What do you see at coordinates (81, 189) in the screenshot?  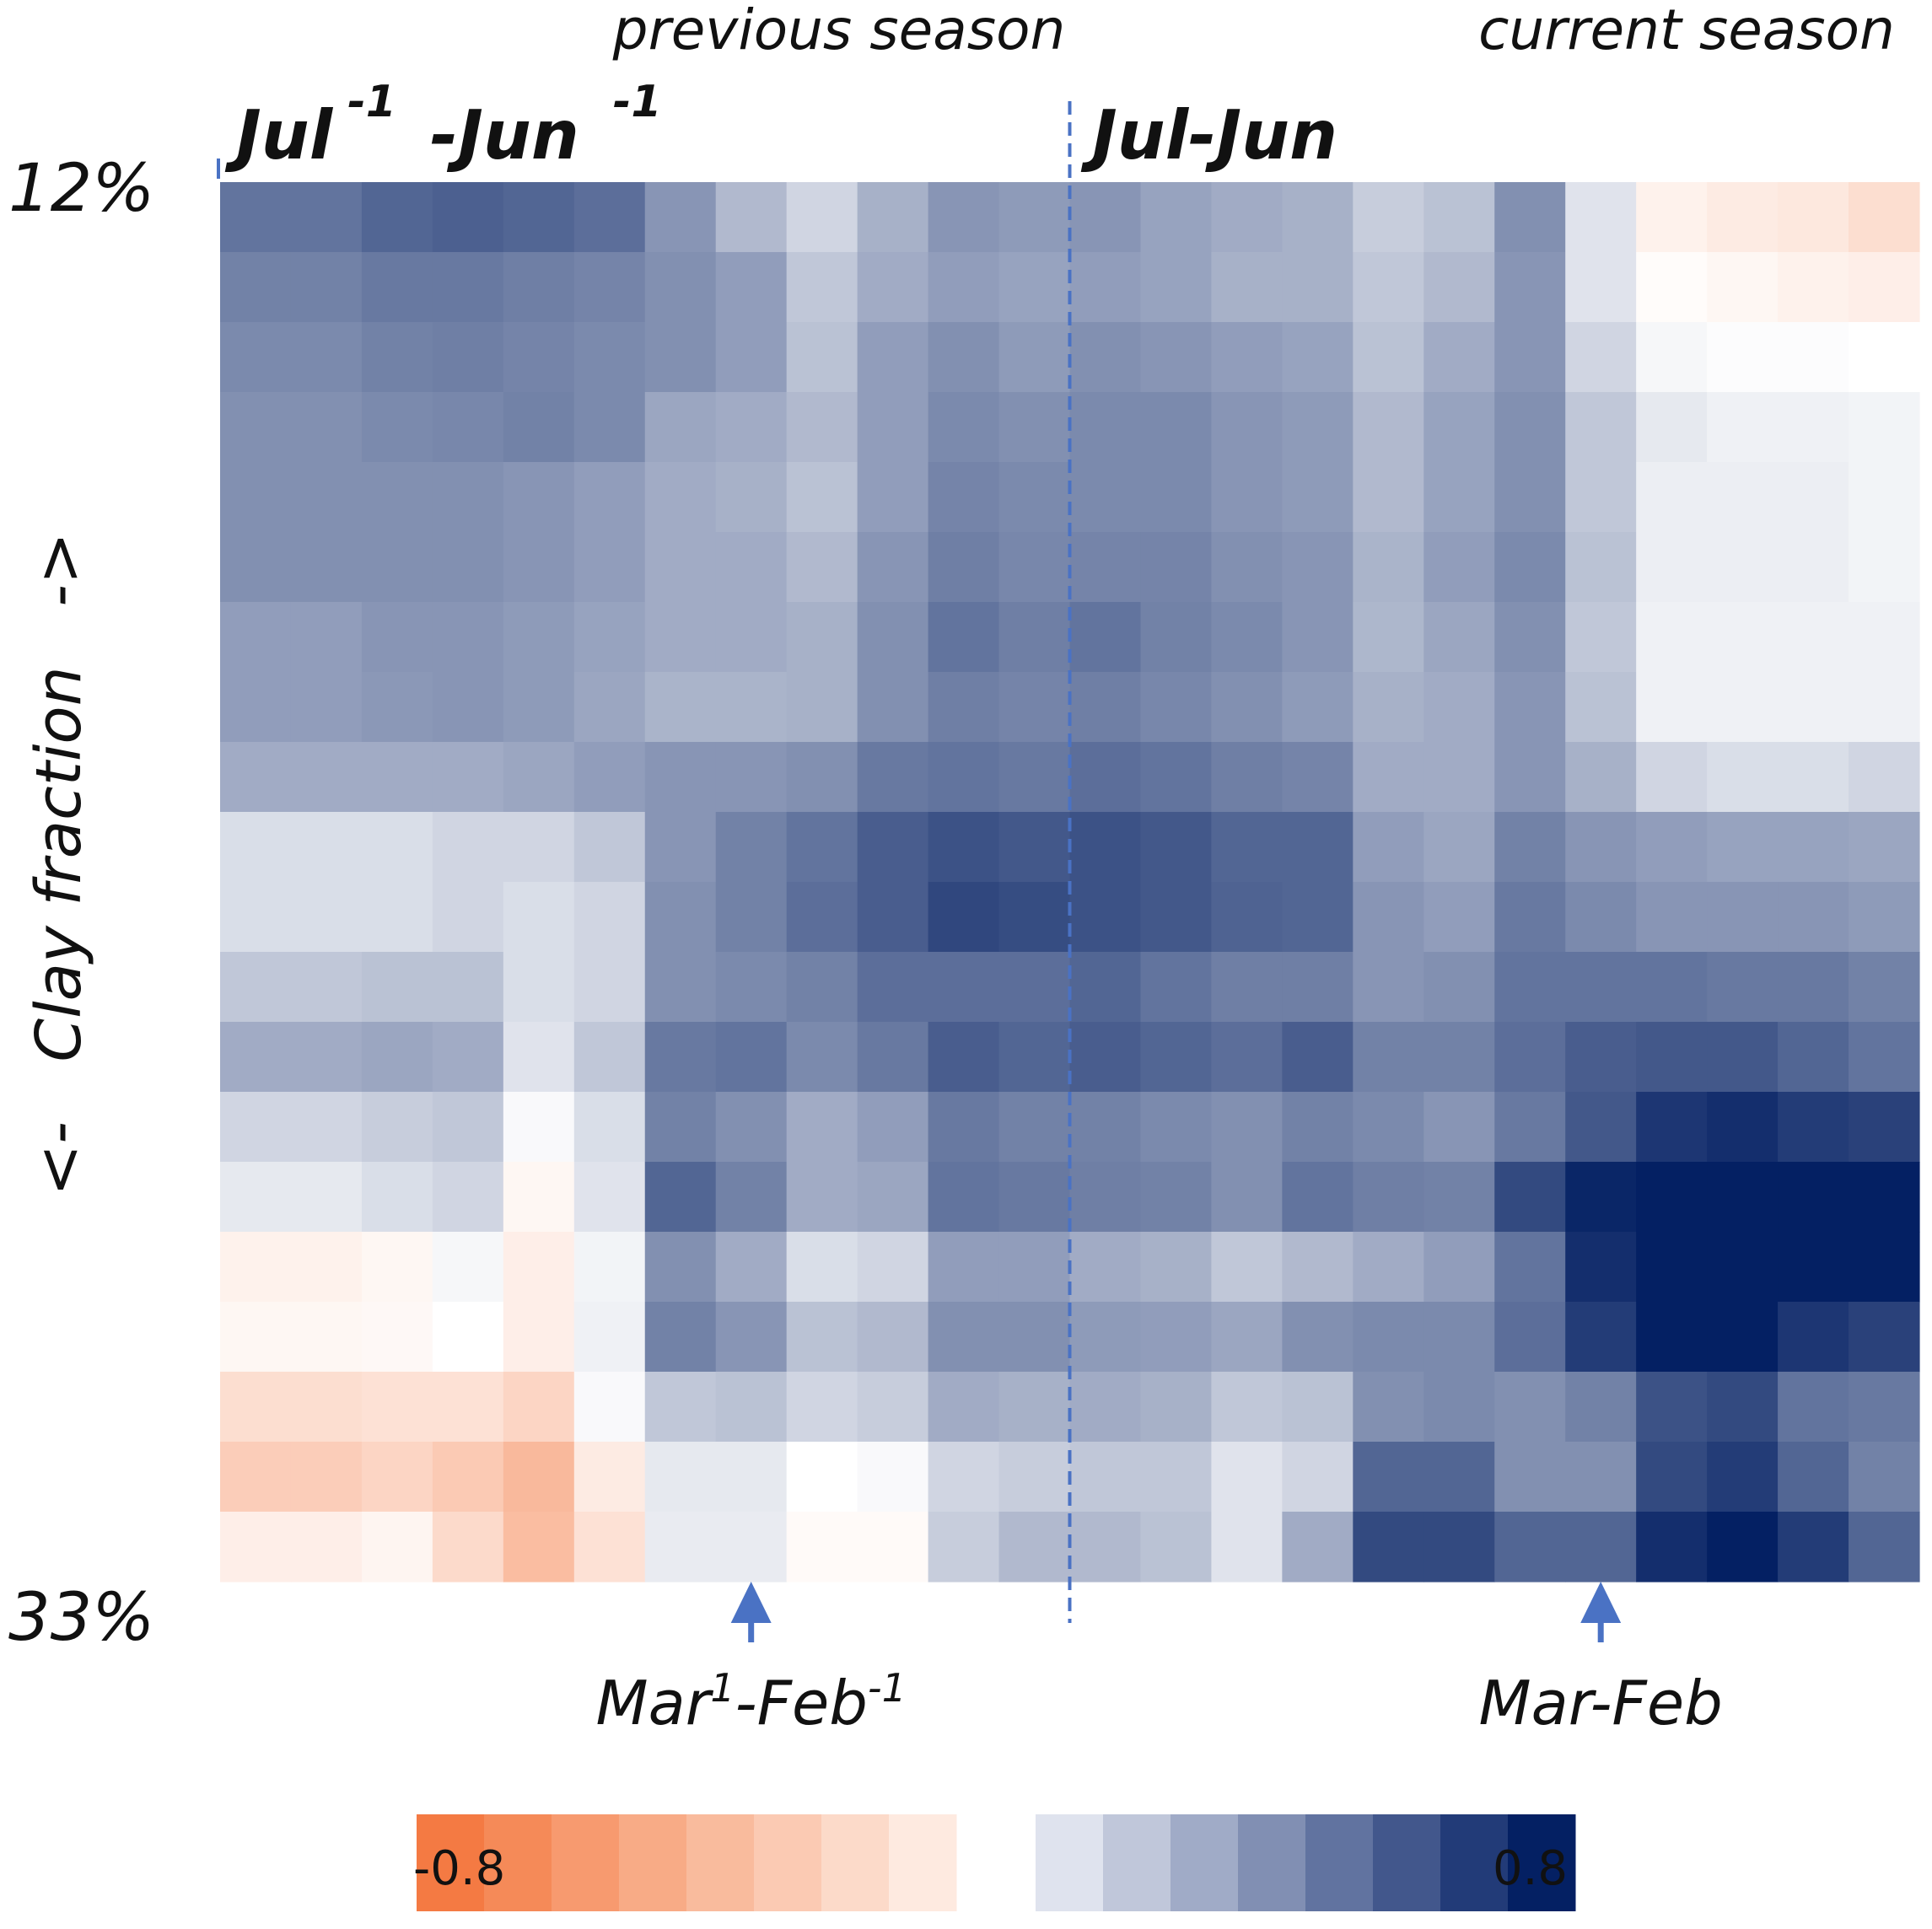 I see `y-top-label: 12%` at bounding box center [81, 189].